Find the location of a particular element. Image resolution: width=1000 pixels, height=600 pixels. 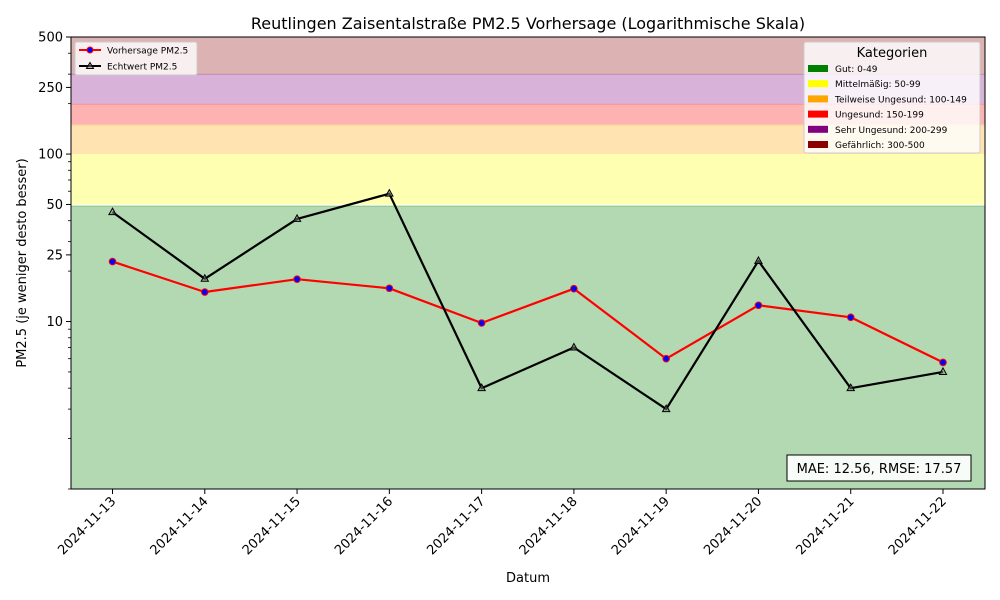

legend-label-forecast: Vorhersage PM2.5 is located at coordinates (147, 52).